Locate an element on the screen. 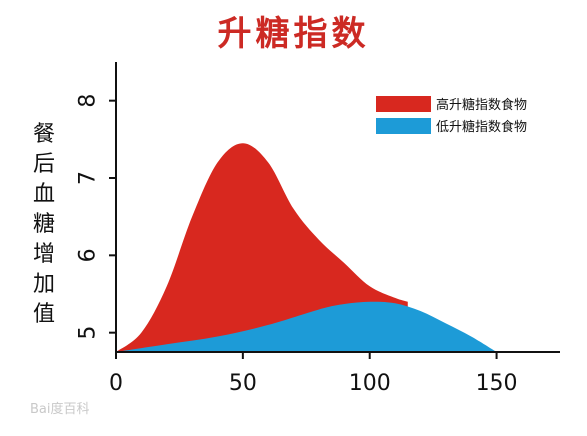  y-tick-label: 5 is located at coordinates (88, 333).